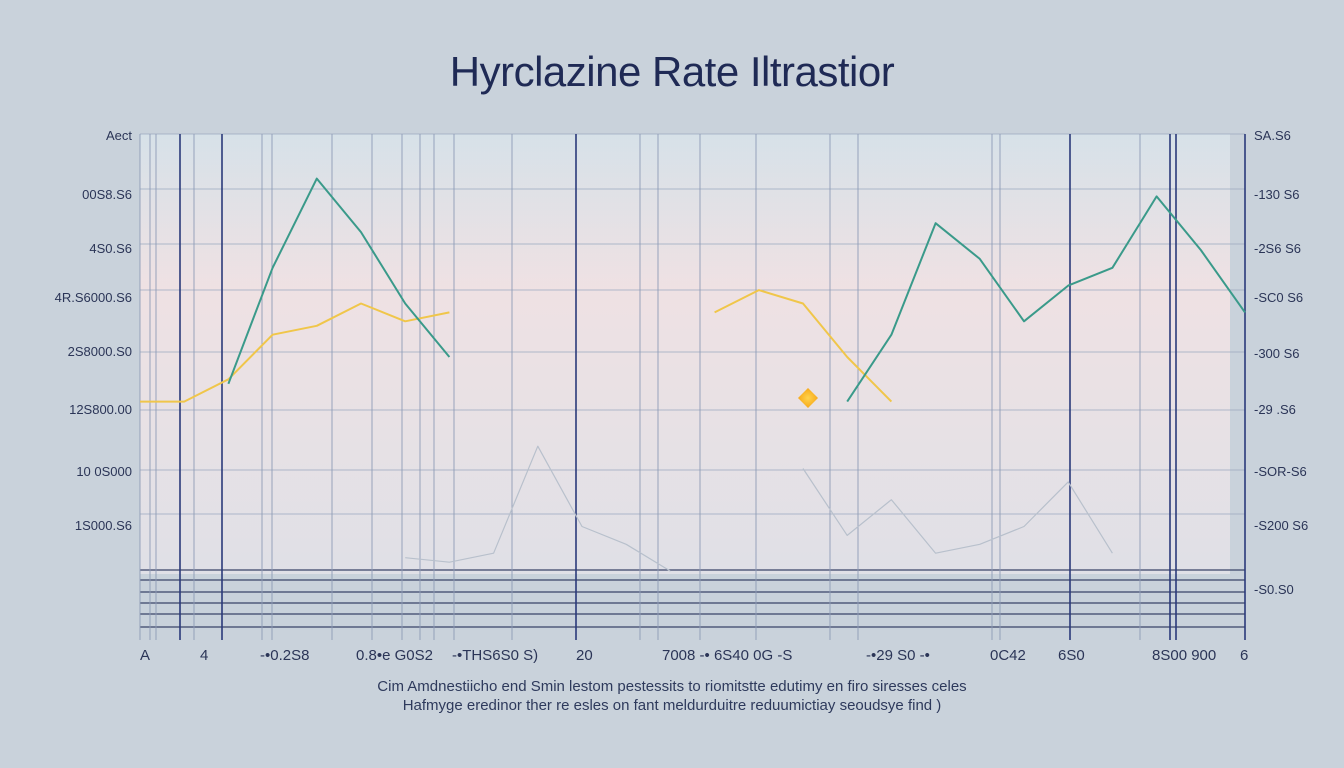 The image size is (1344, 768). Describe the element at coordinates (1280, 471) in the screenshot. I see `y-right-tick-label: -SOR-S6` at that location.